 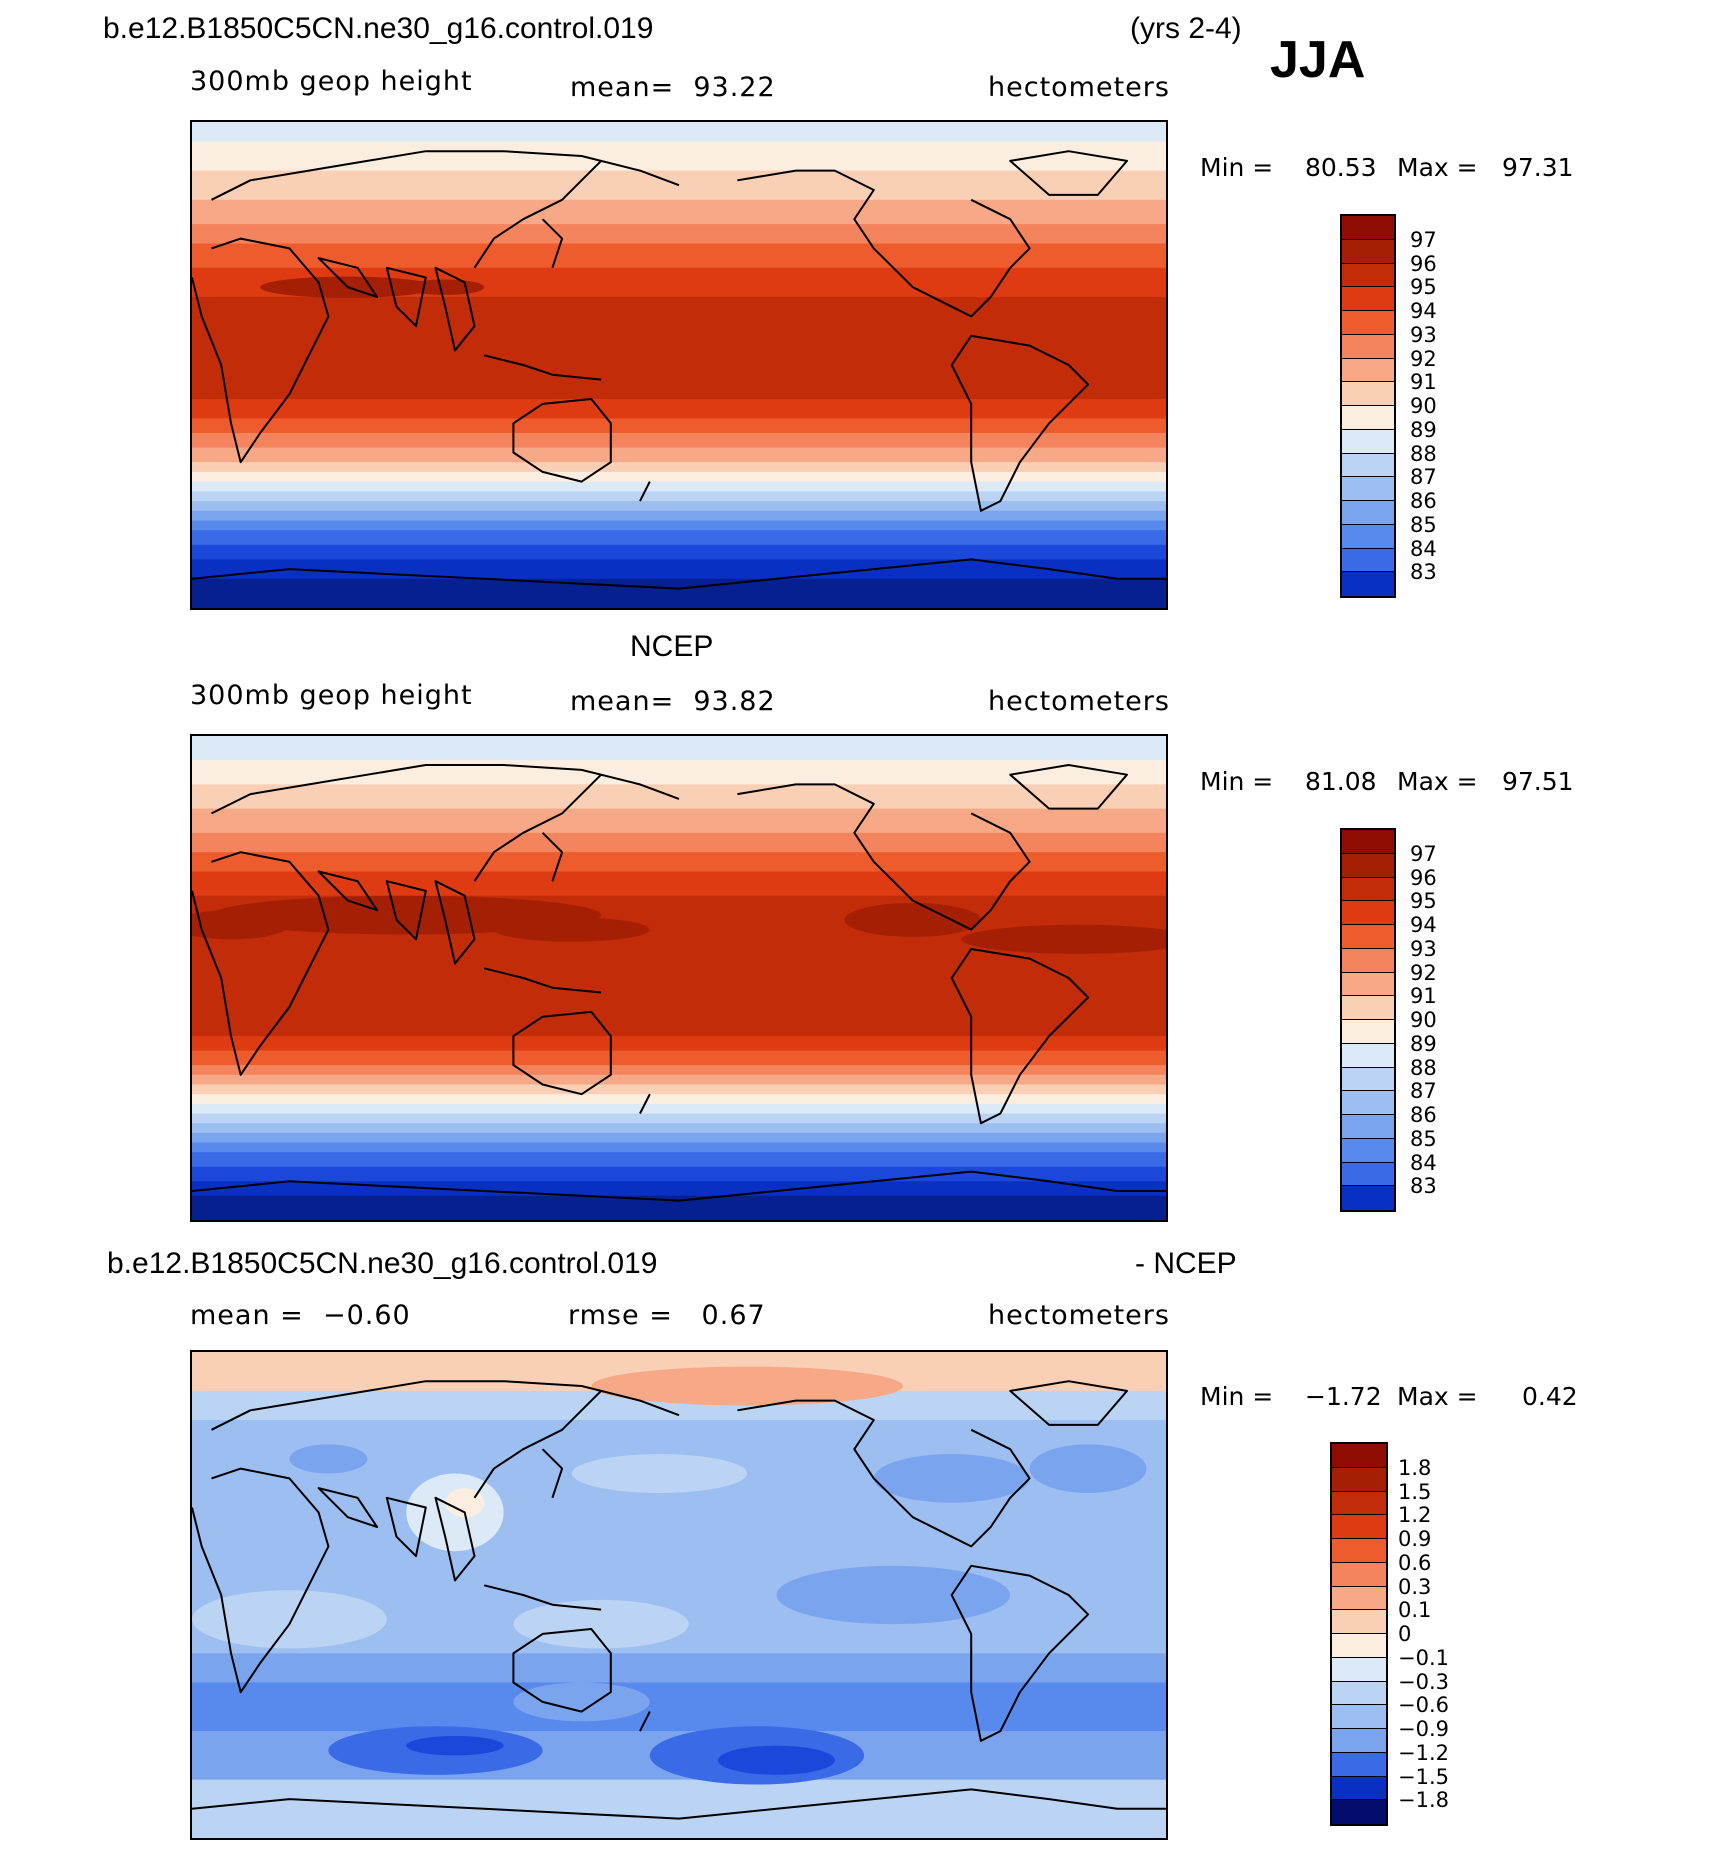 What do you see at coordinates (1437, 1396) in the screenshot?
I see `panel3-max-label: Max =` at bounding box center [1437, 1396].